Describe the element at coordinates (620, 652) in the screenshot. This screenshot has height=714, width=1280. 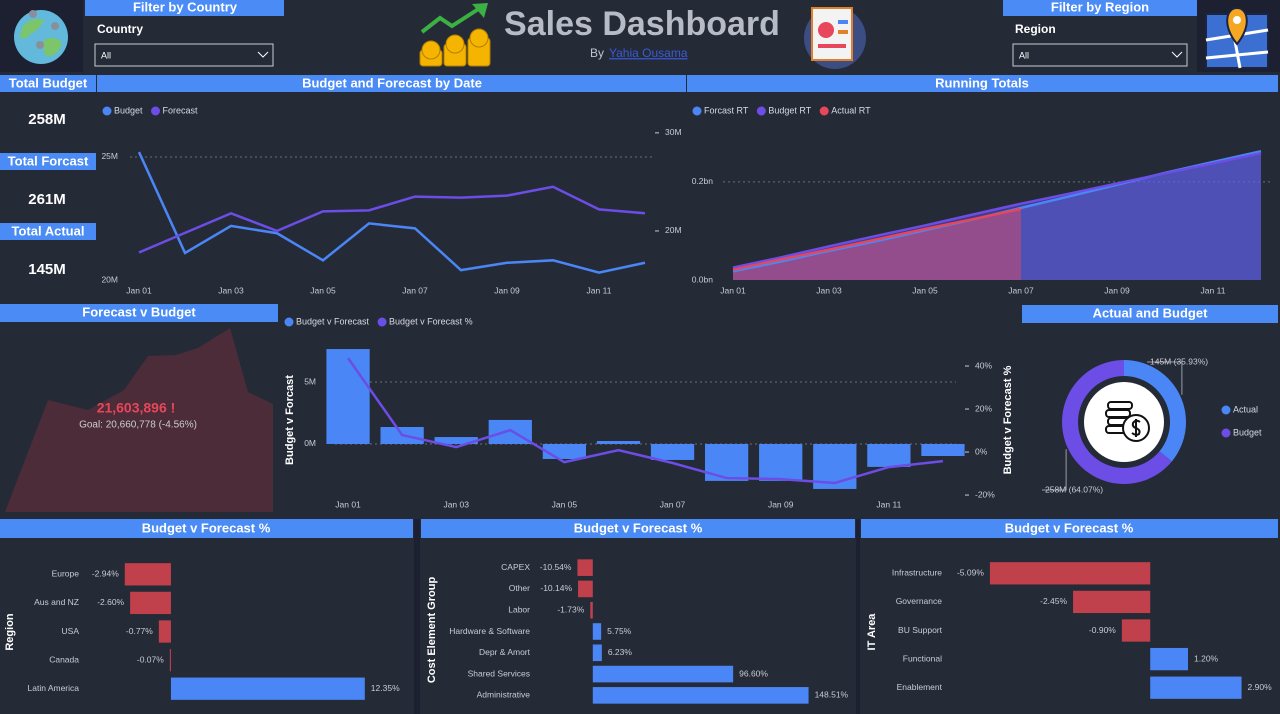
I see `data-label: 6.23%` at that location.